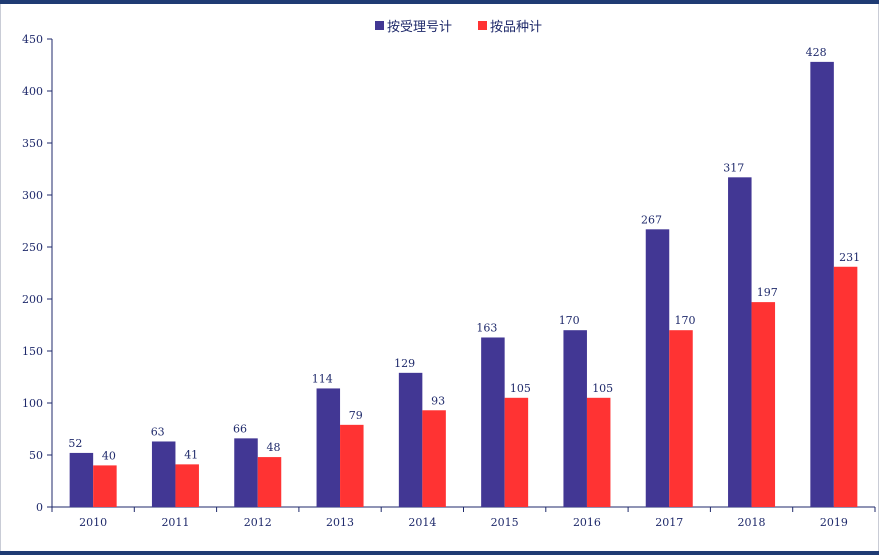 The width and height of the screenshot is (879, 555). What do you see at coordinates (767, 292) in the screenshot?
I see `data-label: 197` at bounding box center [767, 292].